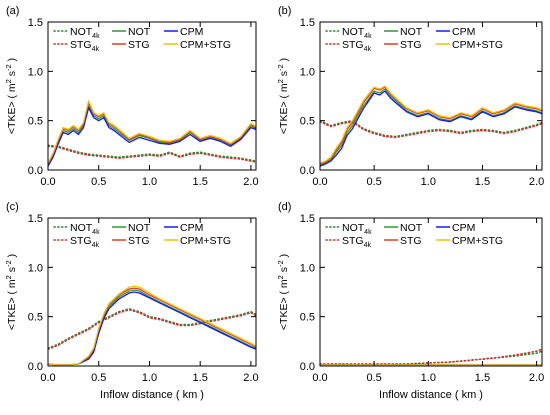  Describe the element at coordinates (284, 11) in the screenshot. I see `panel-label: (b)` at that location.